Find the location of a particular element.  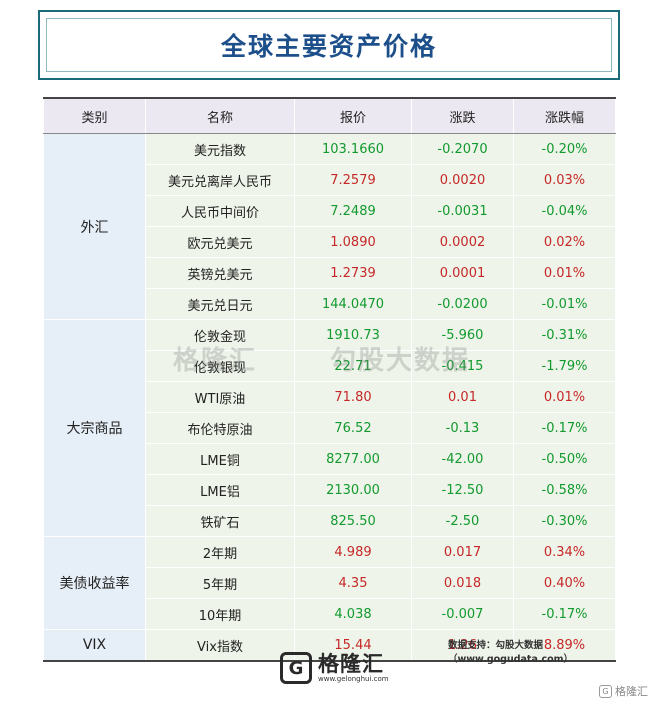

table-row: WTI原油 71.80 0.01 0.01% is located at coordinates (330, 397).